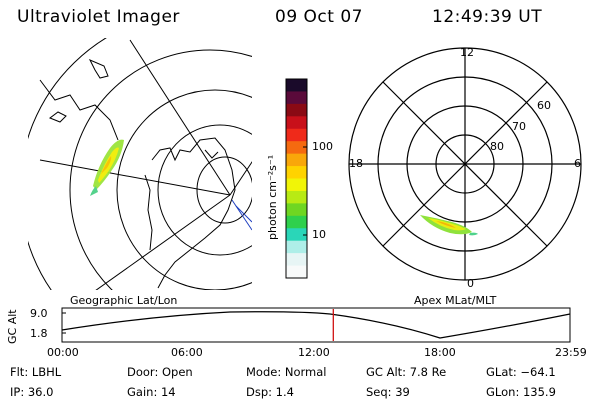 Image resolution: width=600 pixels, height=400 pixels. Describe the element at coordinates (319, 17) in the screenshot. I see `date-label: 09 Oct 07` at that location.